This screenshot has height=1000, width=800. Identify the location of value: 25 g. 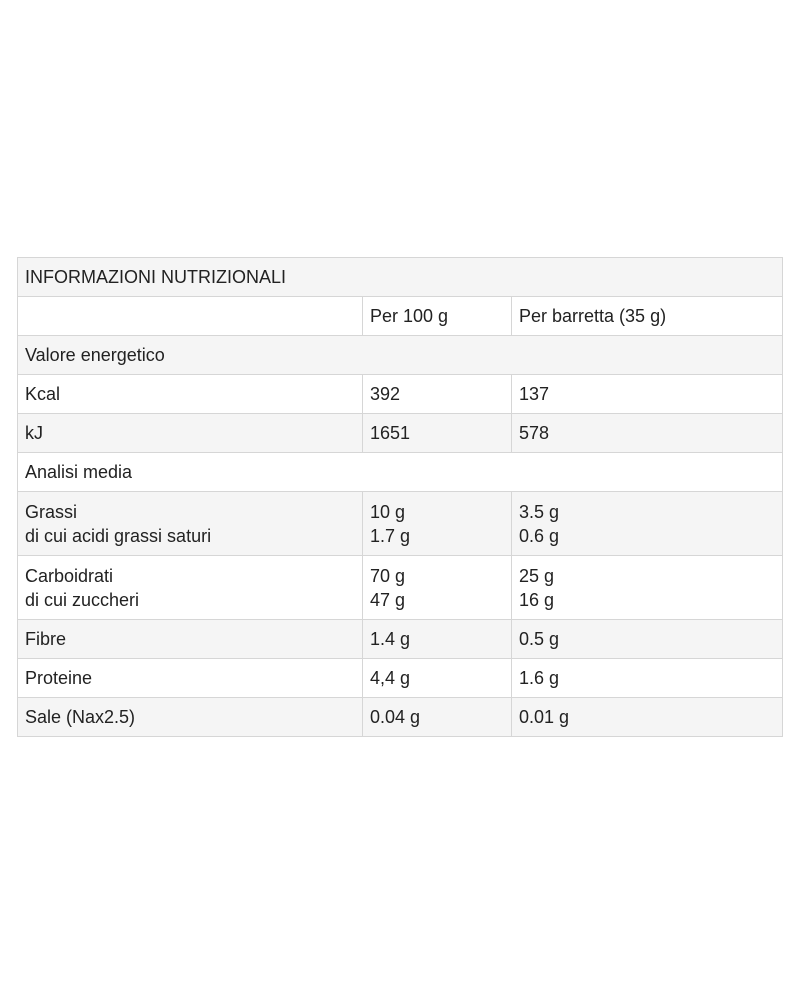
(537, 575).